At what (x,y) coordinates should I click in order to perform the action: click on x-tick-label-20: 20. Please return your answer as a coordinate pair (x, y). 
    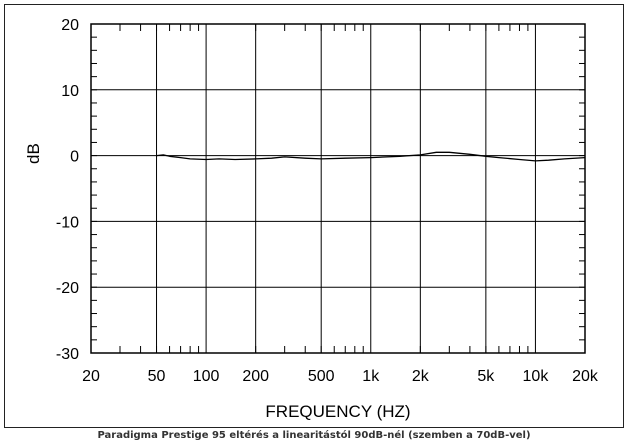
    Looking at the image, I should click on (91, 376).